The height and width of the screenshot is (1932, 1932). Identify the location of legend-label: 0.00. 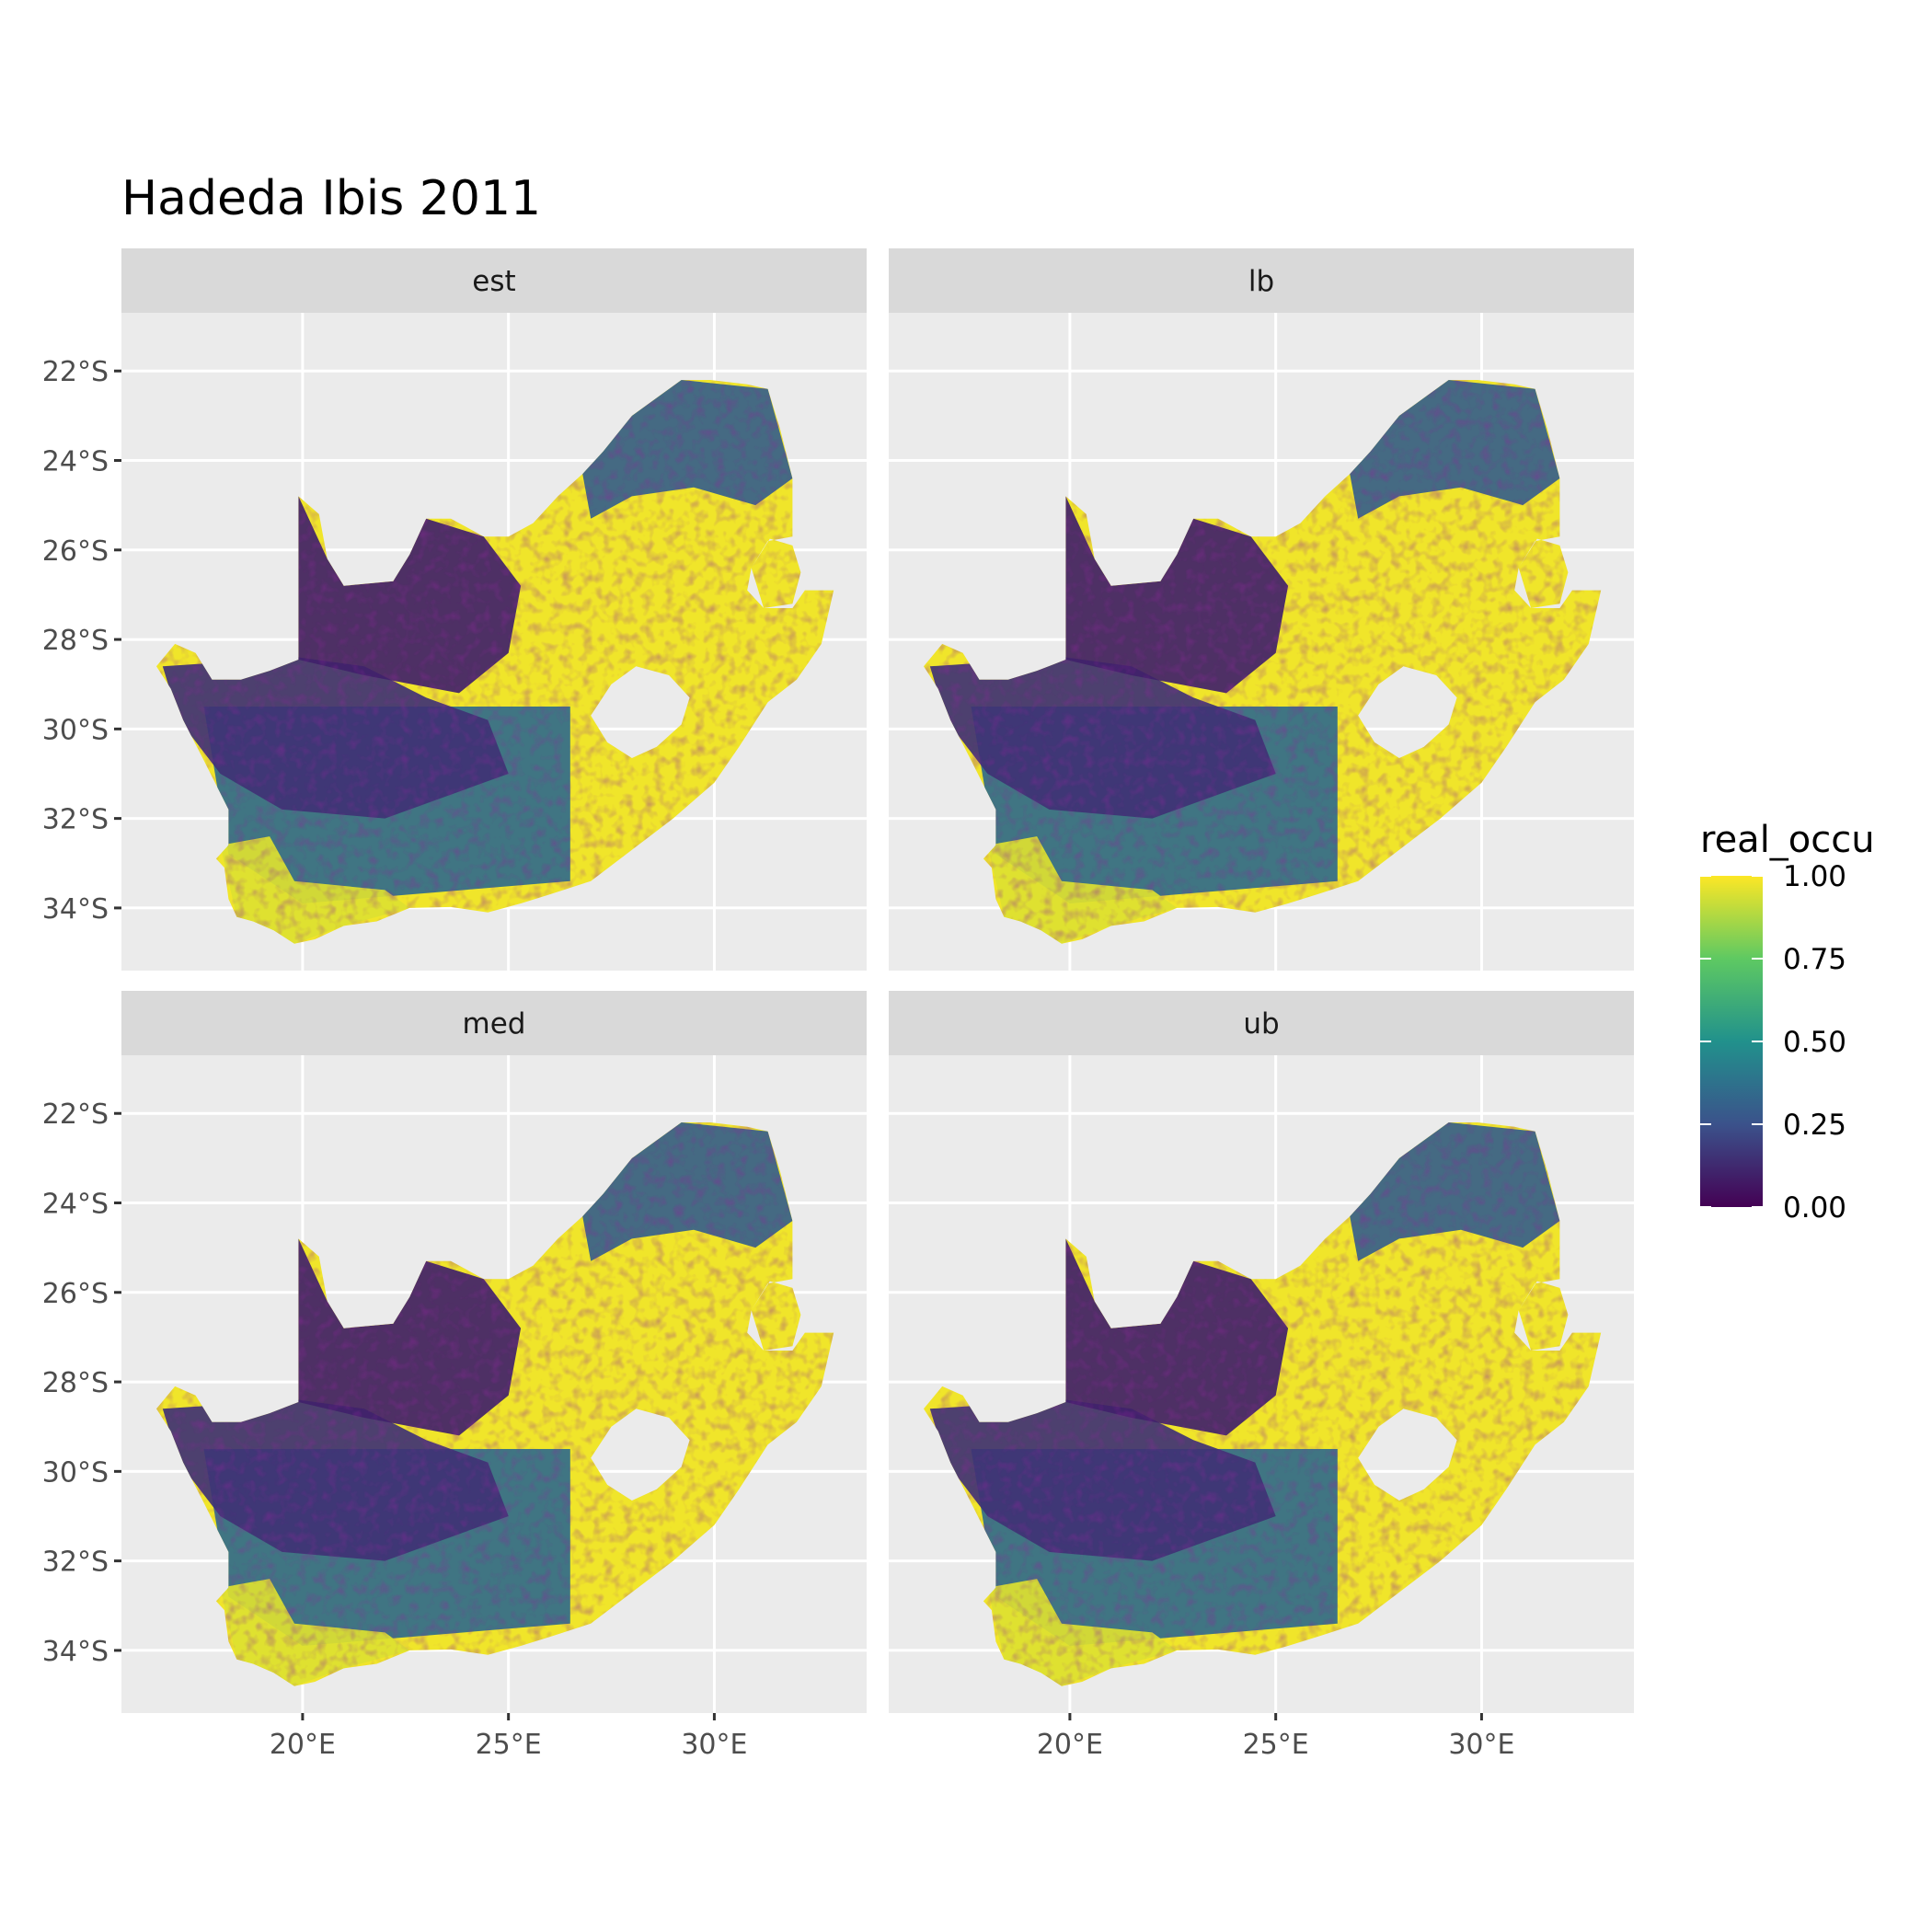
(1814, 1208).